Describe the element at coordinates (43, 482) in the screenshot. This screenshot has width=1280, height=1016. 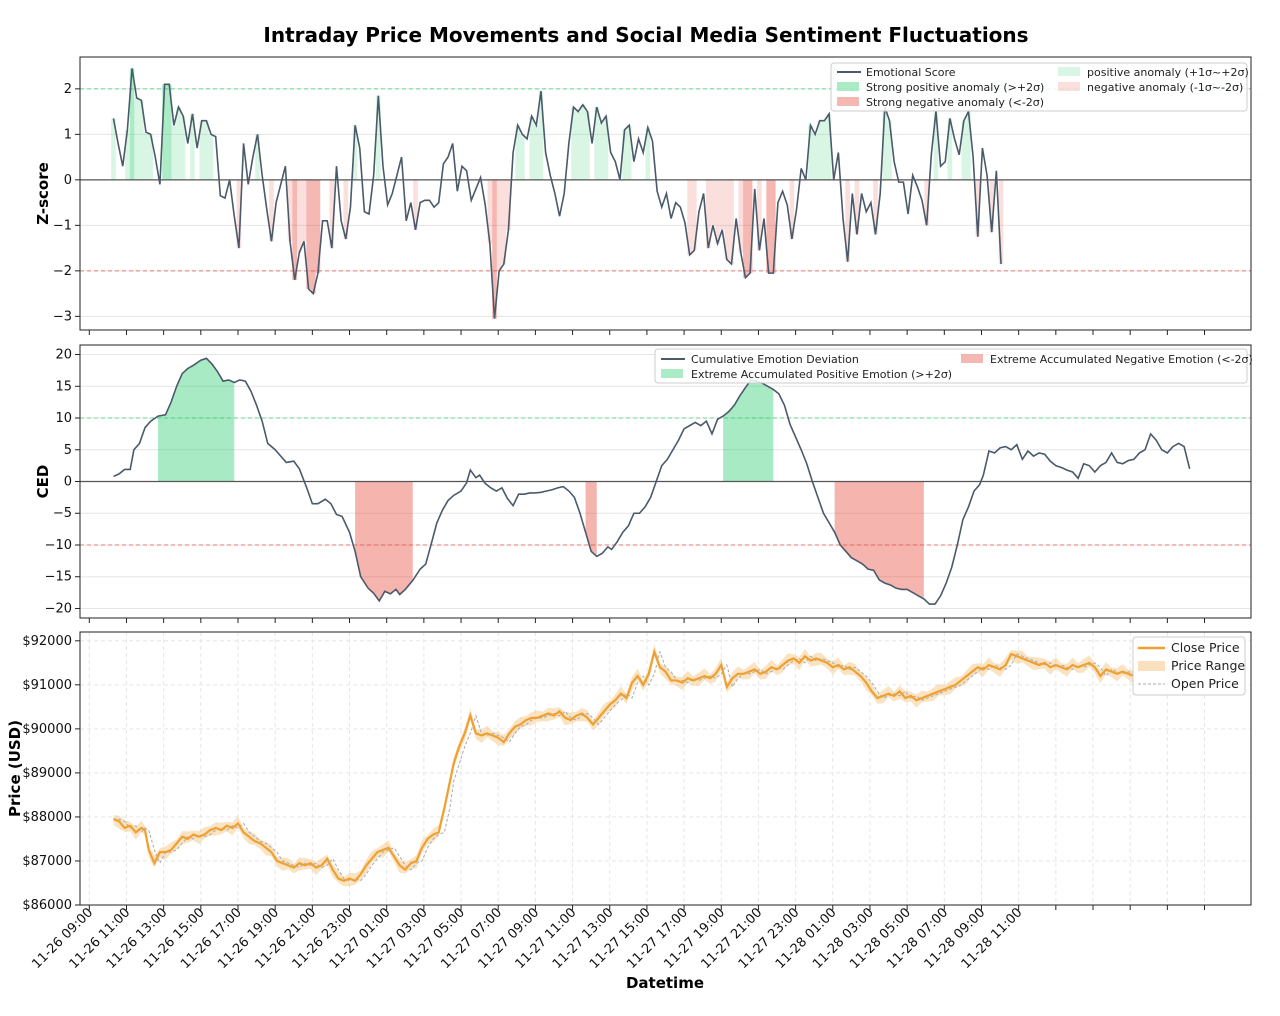
I see `y-axis-label: CED` at that location.